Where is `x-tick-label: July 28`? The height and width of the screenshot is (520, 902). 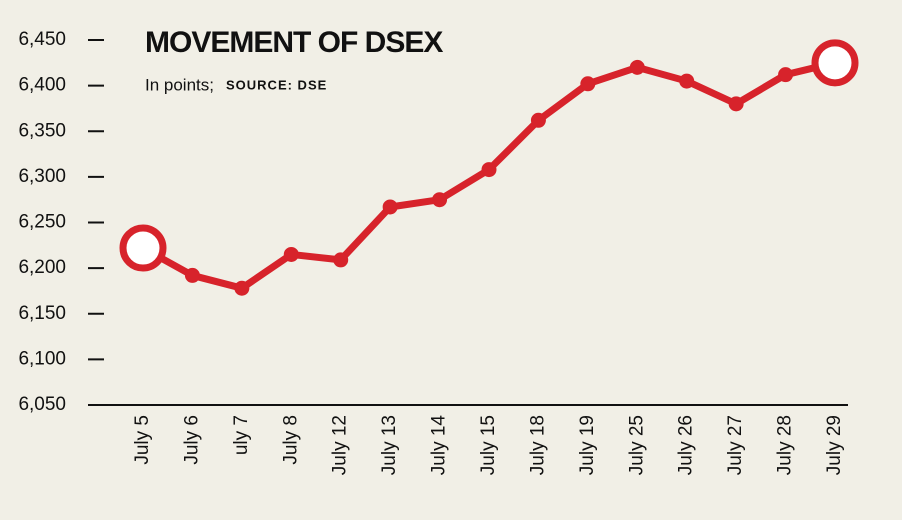
x-tick-label: July 28 is located at coordinates (785, 445).